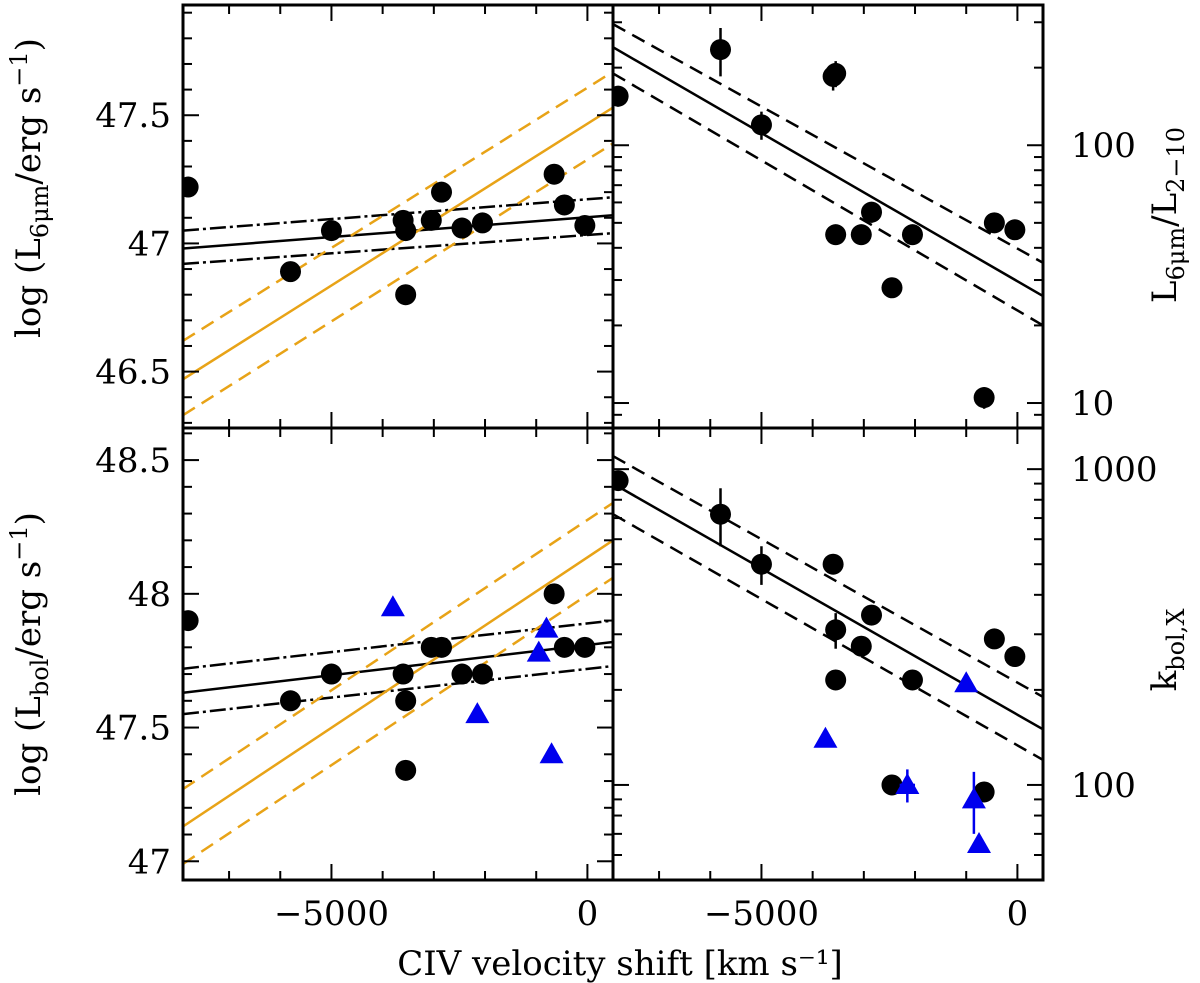 The height and width of the screenshot is (983, 1200). Describe the element at coordinates (1167, 215) in the screenshot. I see `y-axis-title-top-right: L6μm/L2−10` at that location.